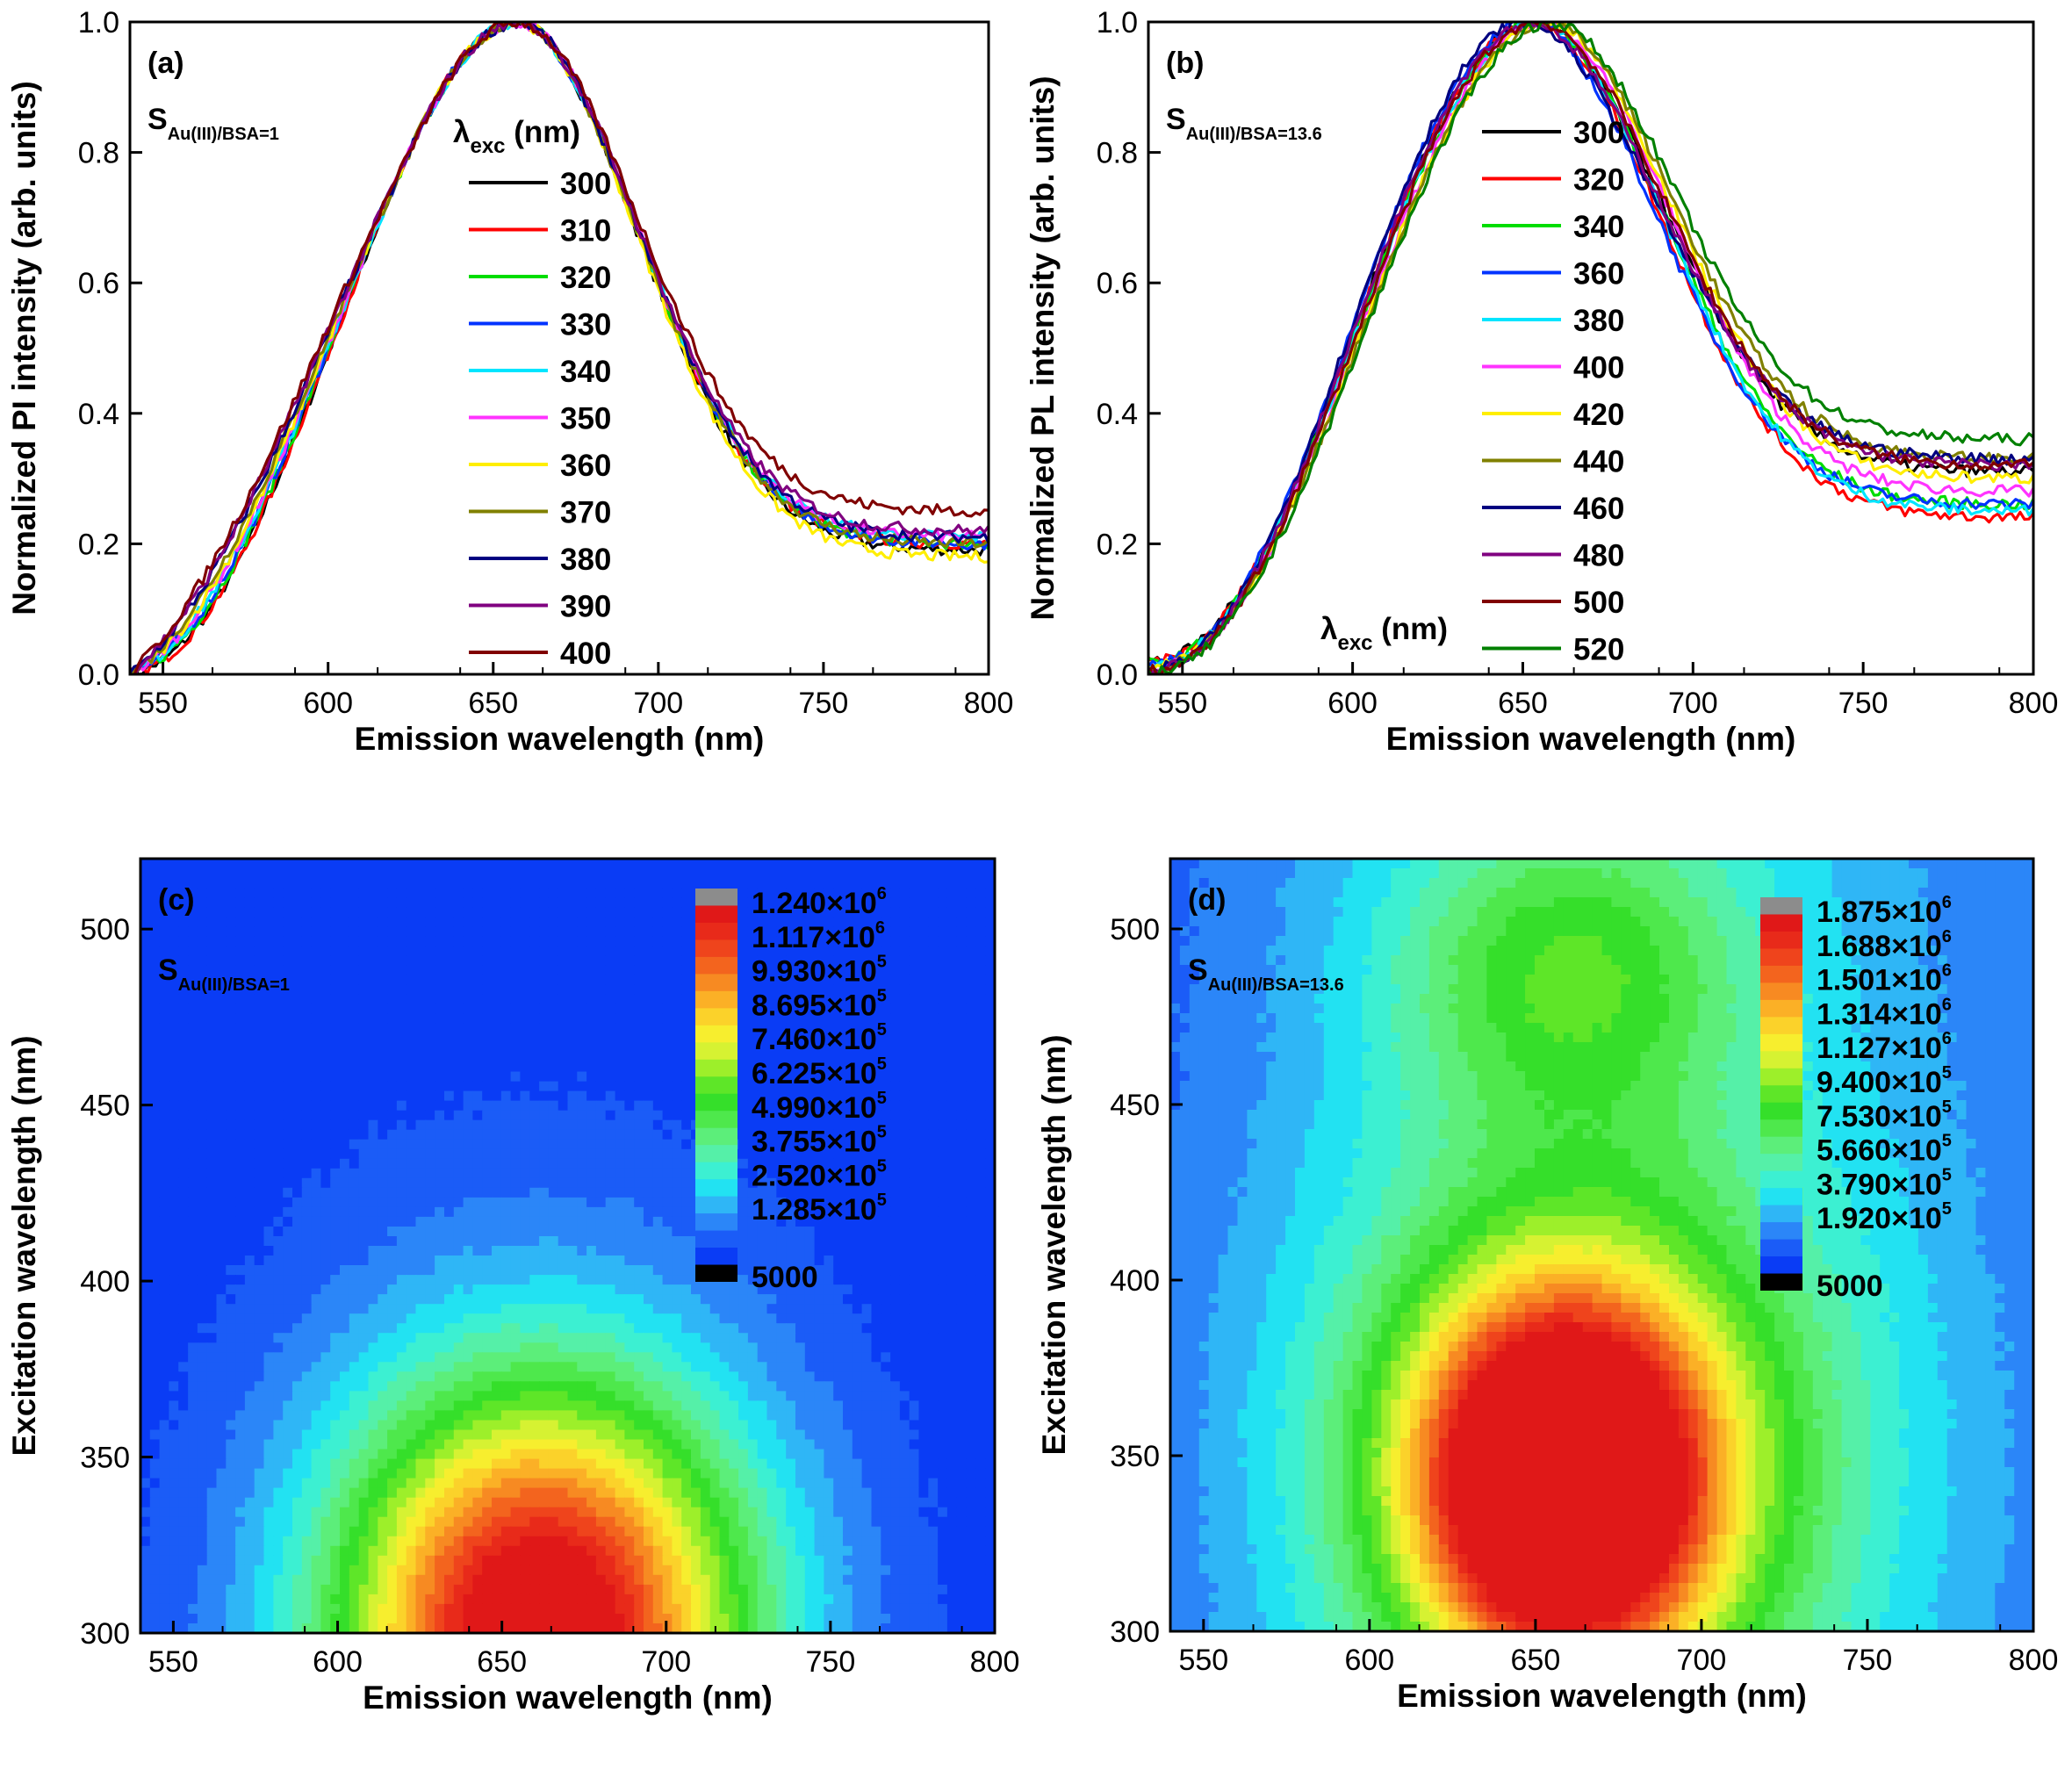 The image size is (2072, 1770). I want to click on y-tick-label: 0.4, so click(98, 414).